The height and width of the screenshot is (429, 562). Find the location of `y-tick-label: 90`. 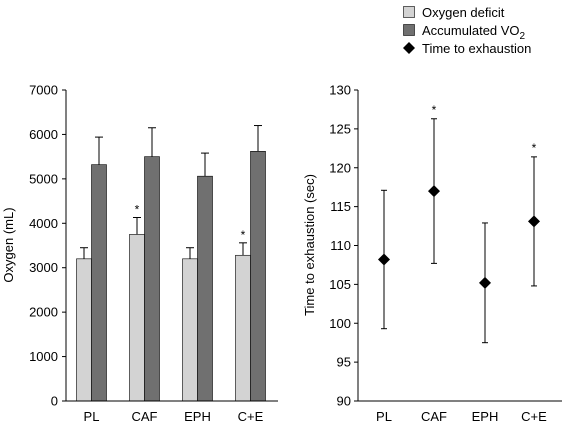

y-tick-label: 90 is located at coordinates (344, 401).